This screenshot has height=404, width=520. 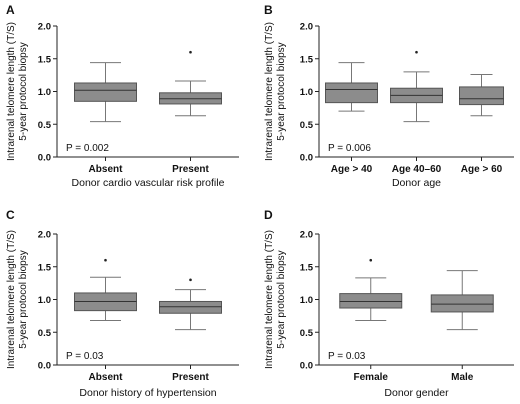 I want to click on panel-letter: A, so click(x=10, y=10).